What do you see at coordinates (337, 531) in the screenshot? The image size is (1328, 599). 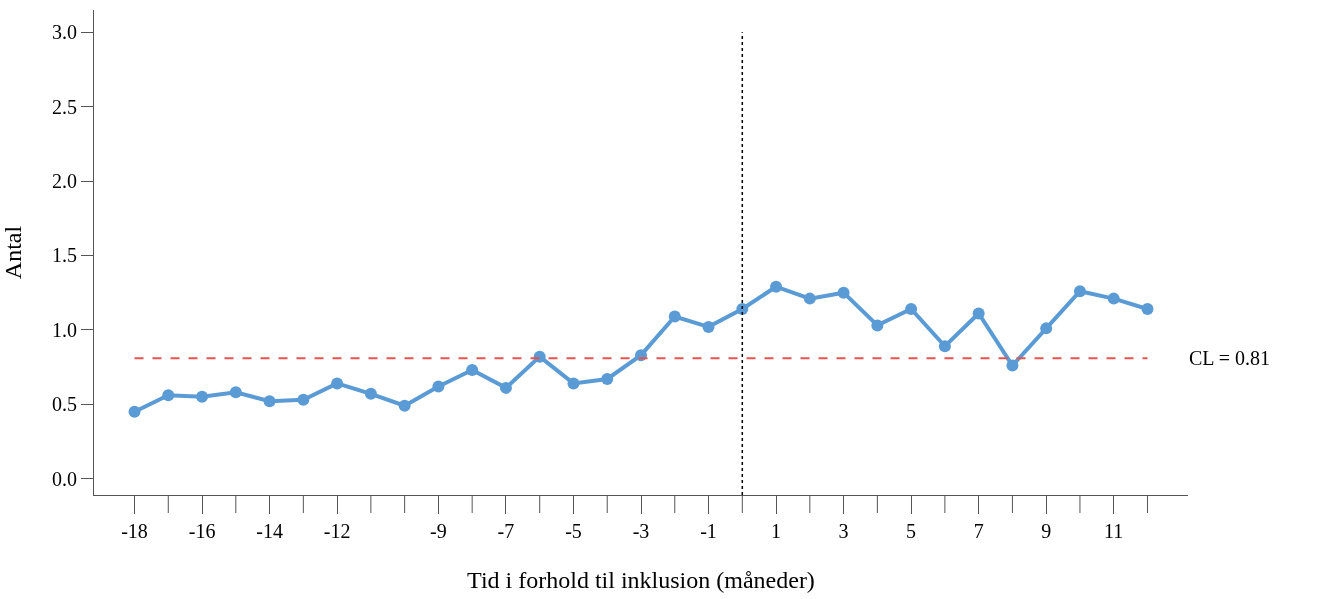 I see `x-tick-label: -12` at bounding box center [337, 531].